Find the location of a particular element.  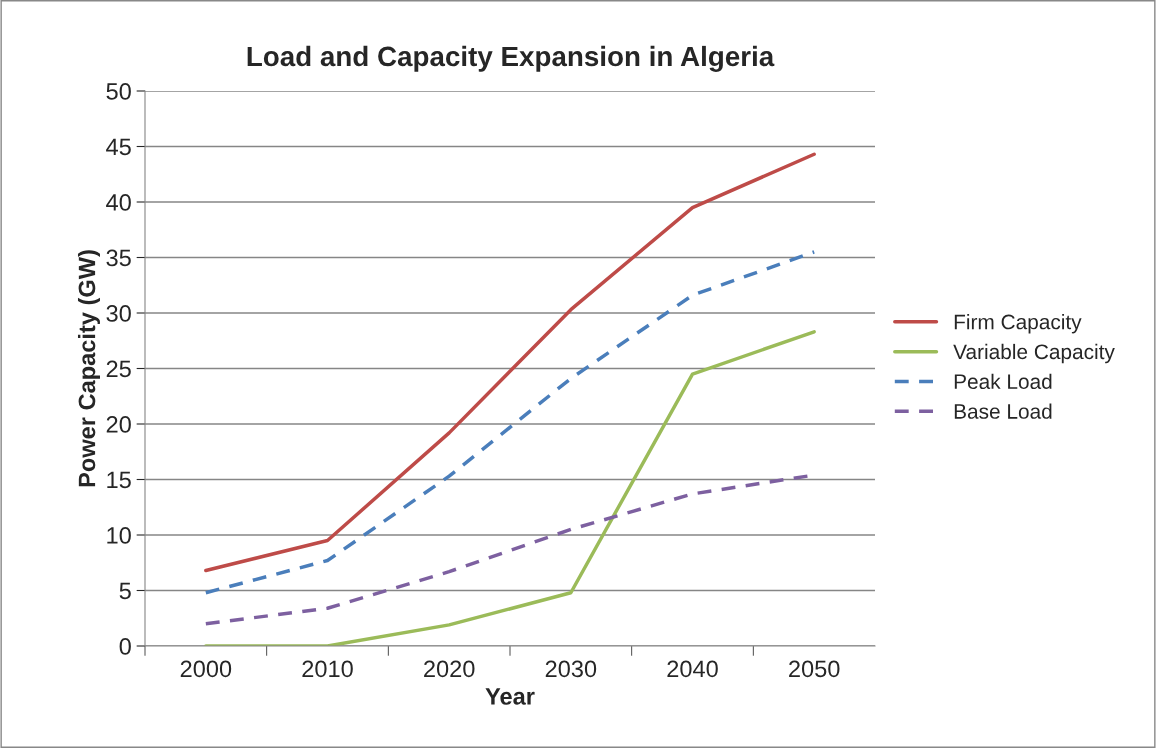

y-tick-label: 35 is located at coordinates (118, 258).